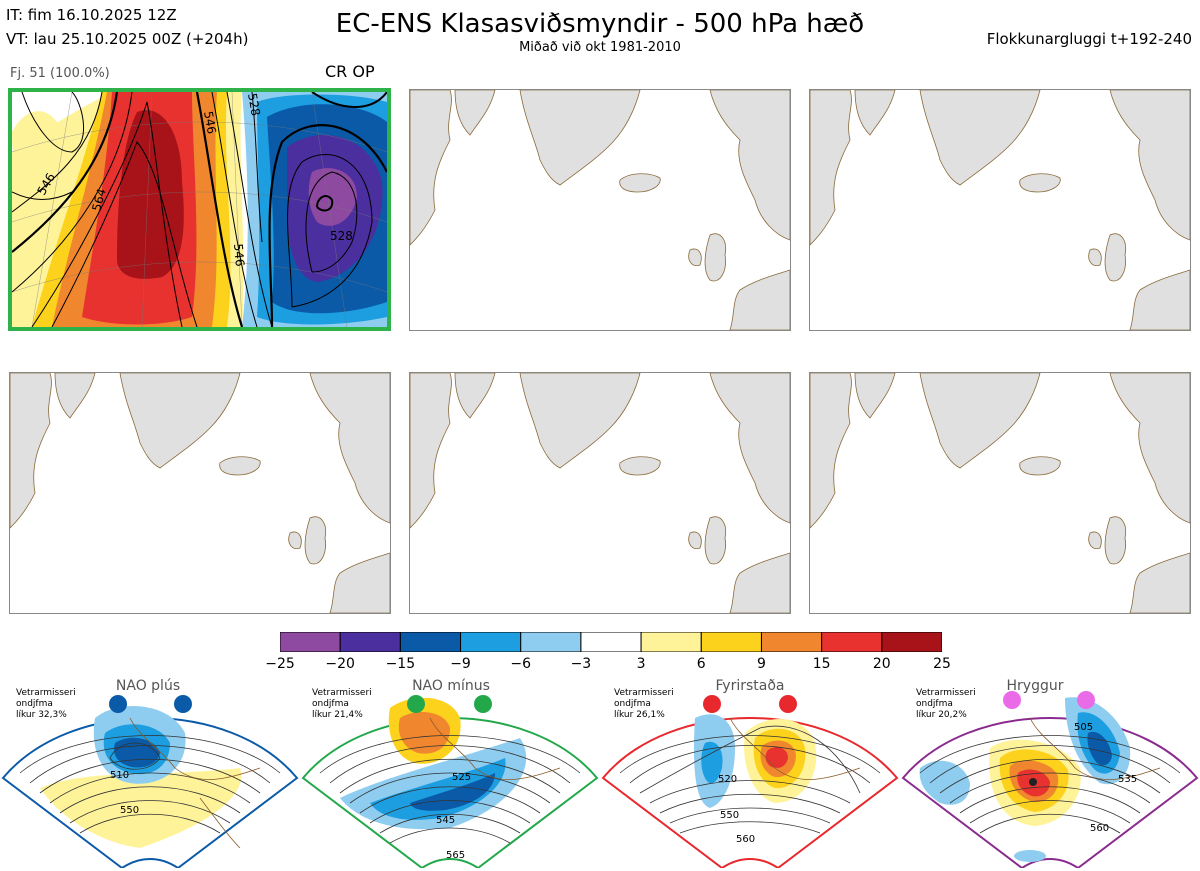 The width and height of the screenshot is (1200, 871). Describe the element at coordinates (150, 781) in the screenshot. I see `regime-nao-plus: 510 550` at that location.